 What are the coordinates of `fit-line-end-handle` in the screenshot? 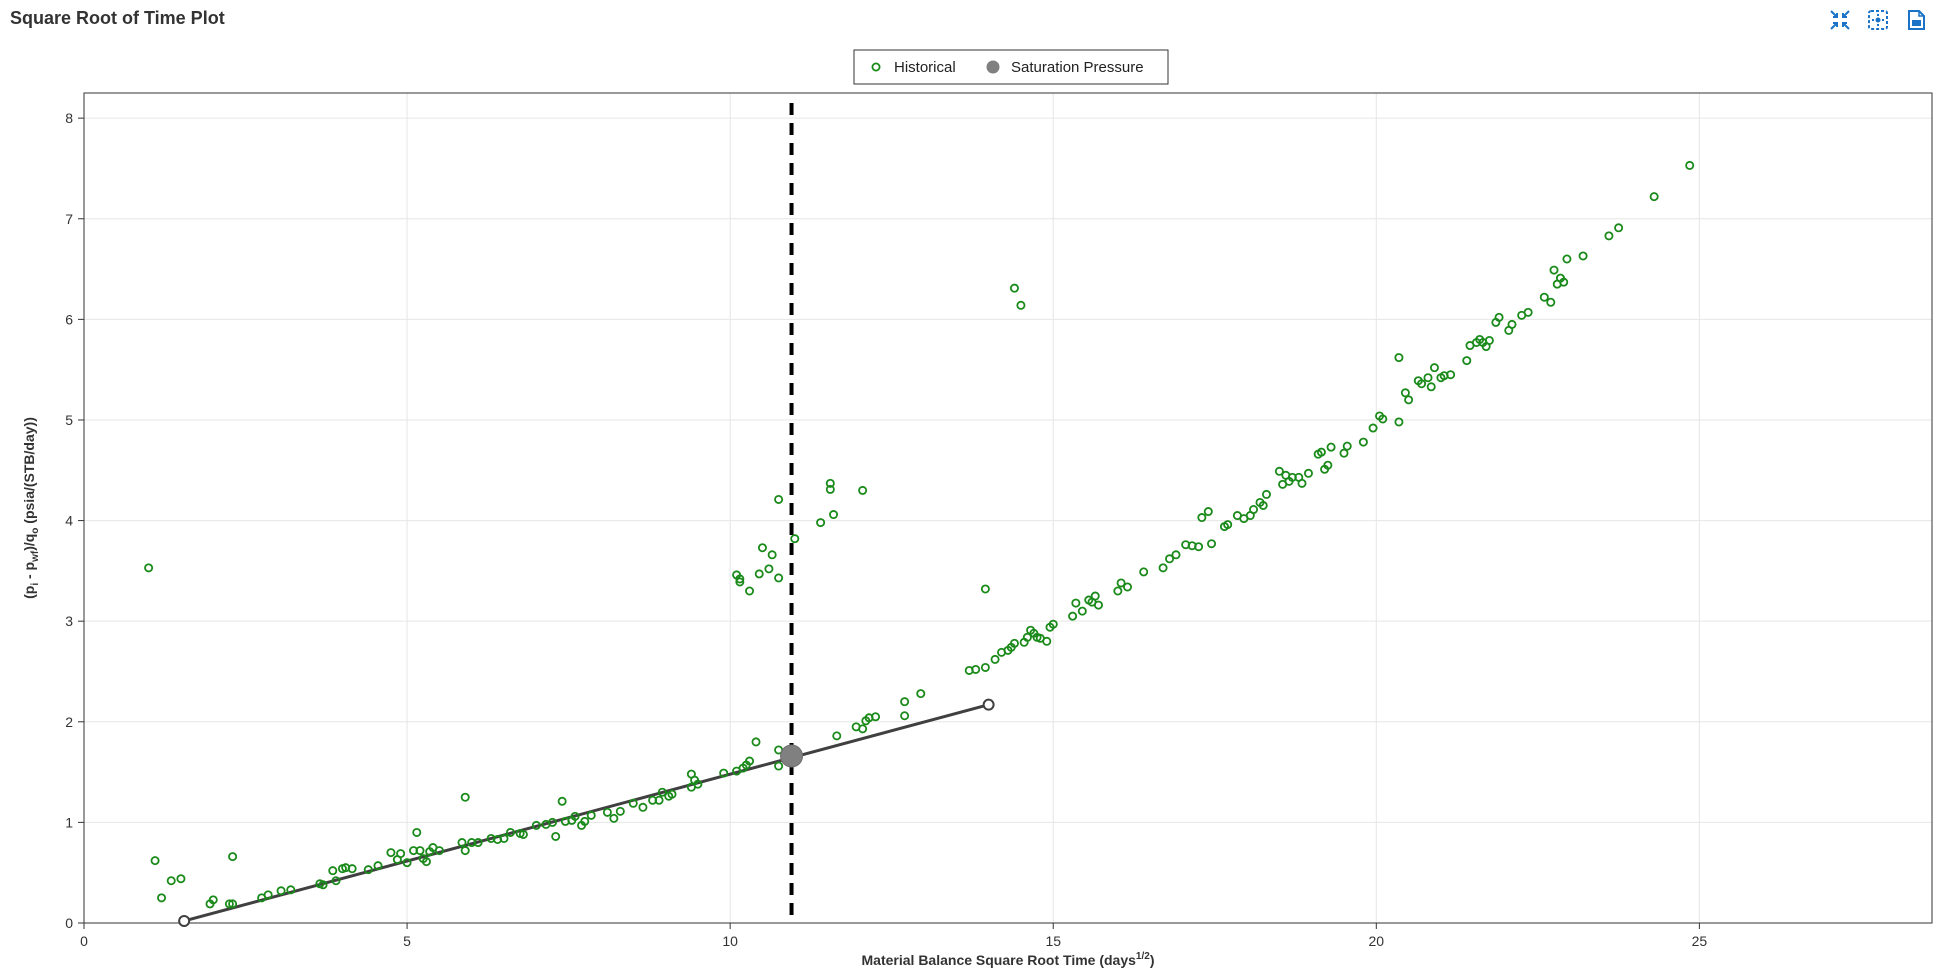 It's located at (988, 704).